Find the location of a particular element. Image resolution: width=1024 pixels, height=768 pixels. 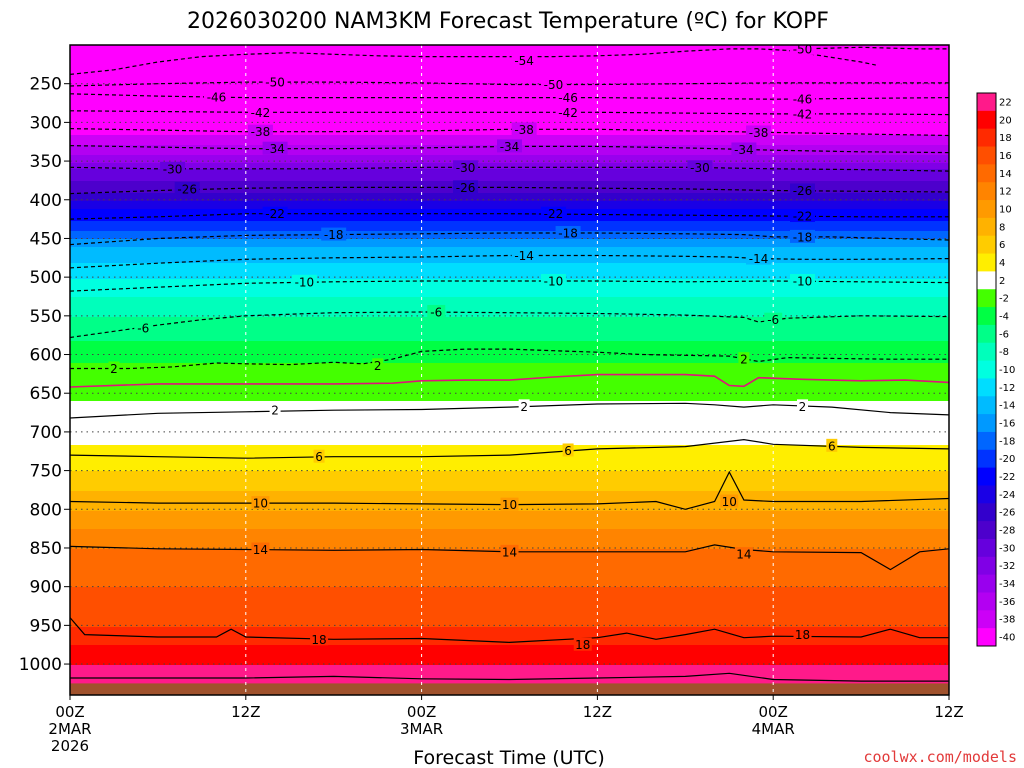

contour-label: 2 is located at coordinates (378, 366).